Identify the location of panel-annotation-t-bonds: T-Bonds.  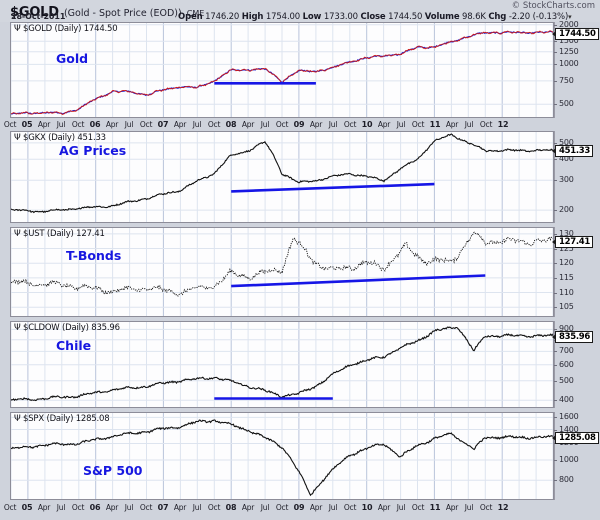
(94, 255).